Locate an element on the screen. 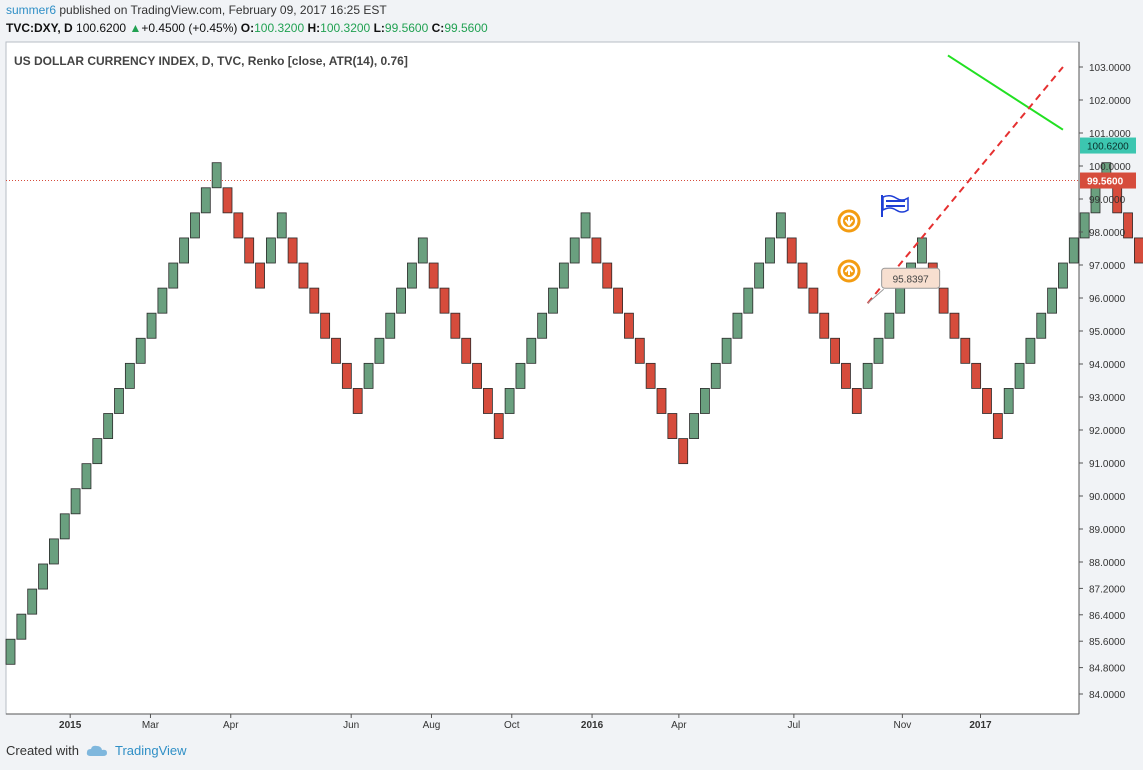 Image resolution: width=1143 pixels, height=770 pixels. price-tick-label: 94.0000 is located at coordinates (1107, 365).